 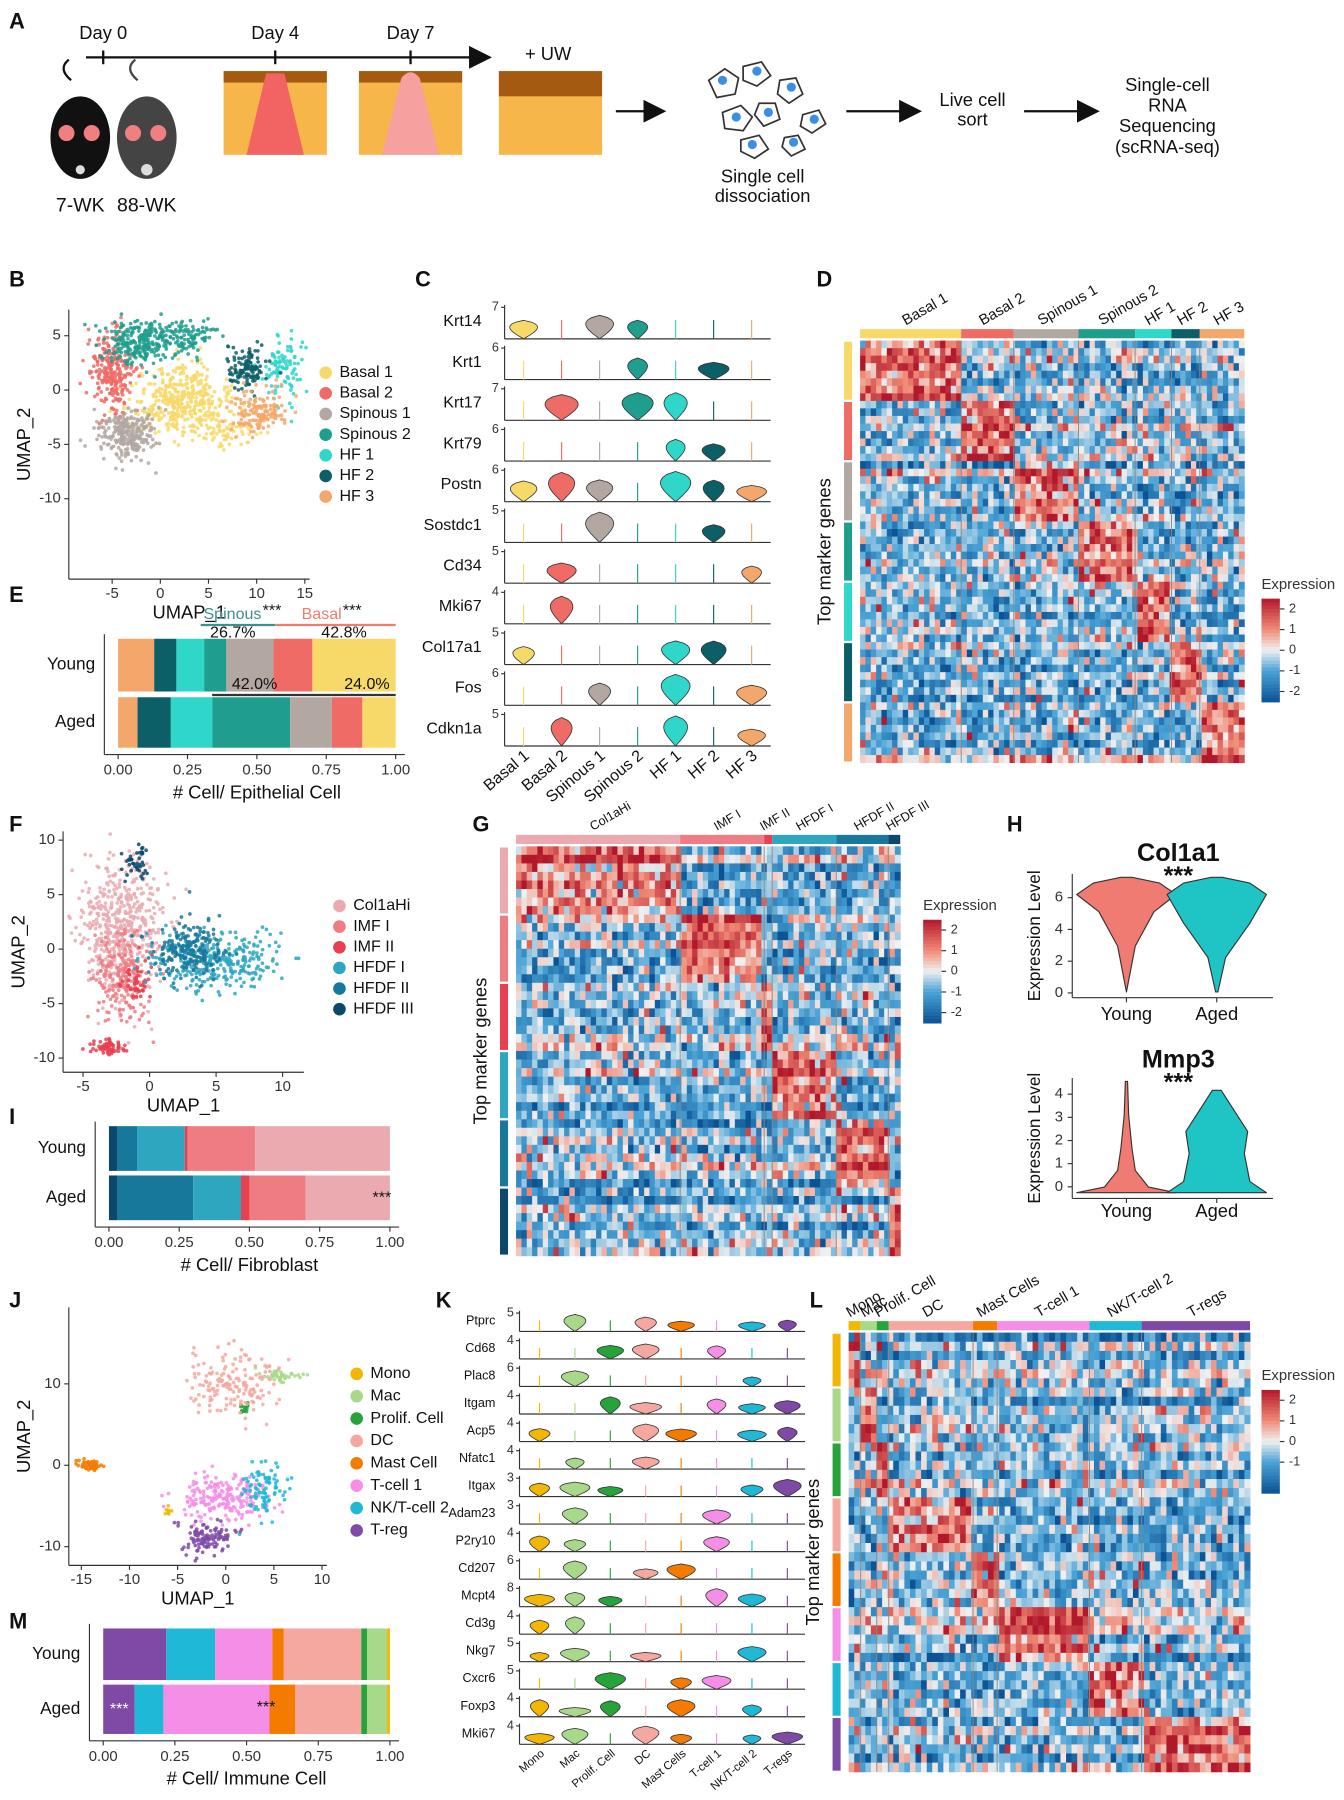 What do you see at coordinates (189, 612) in the screenshot?
I see `x-axis-label: UMAP_1` at bounding box center [189, 612].